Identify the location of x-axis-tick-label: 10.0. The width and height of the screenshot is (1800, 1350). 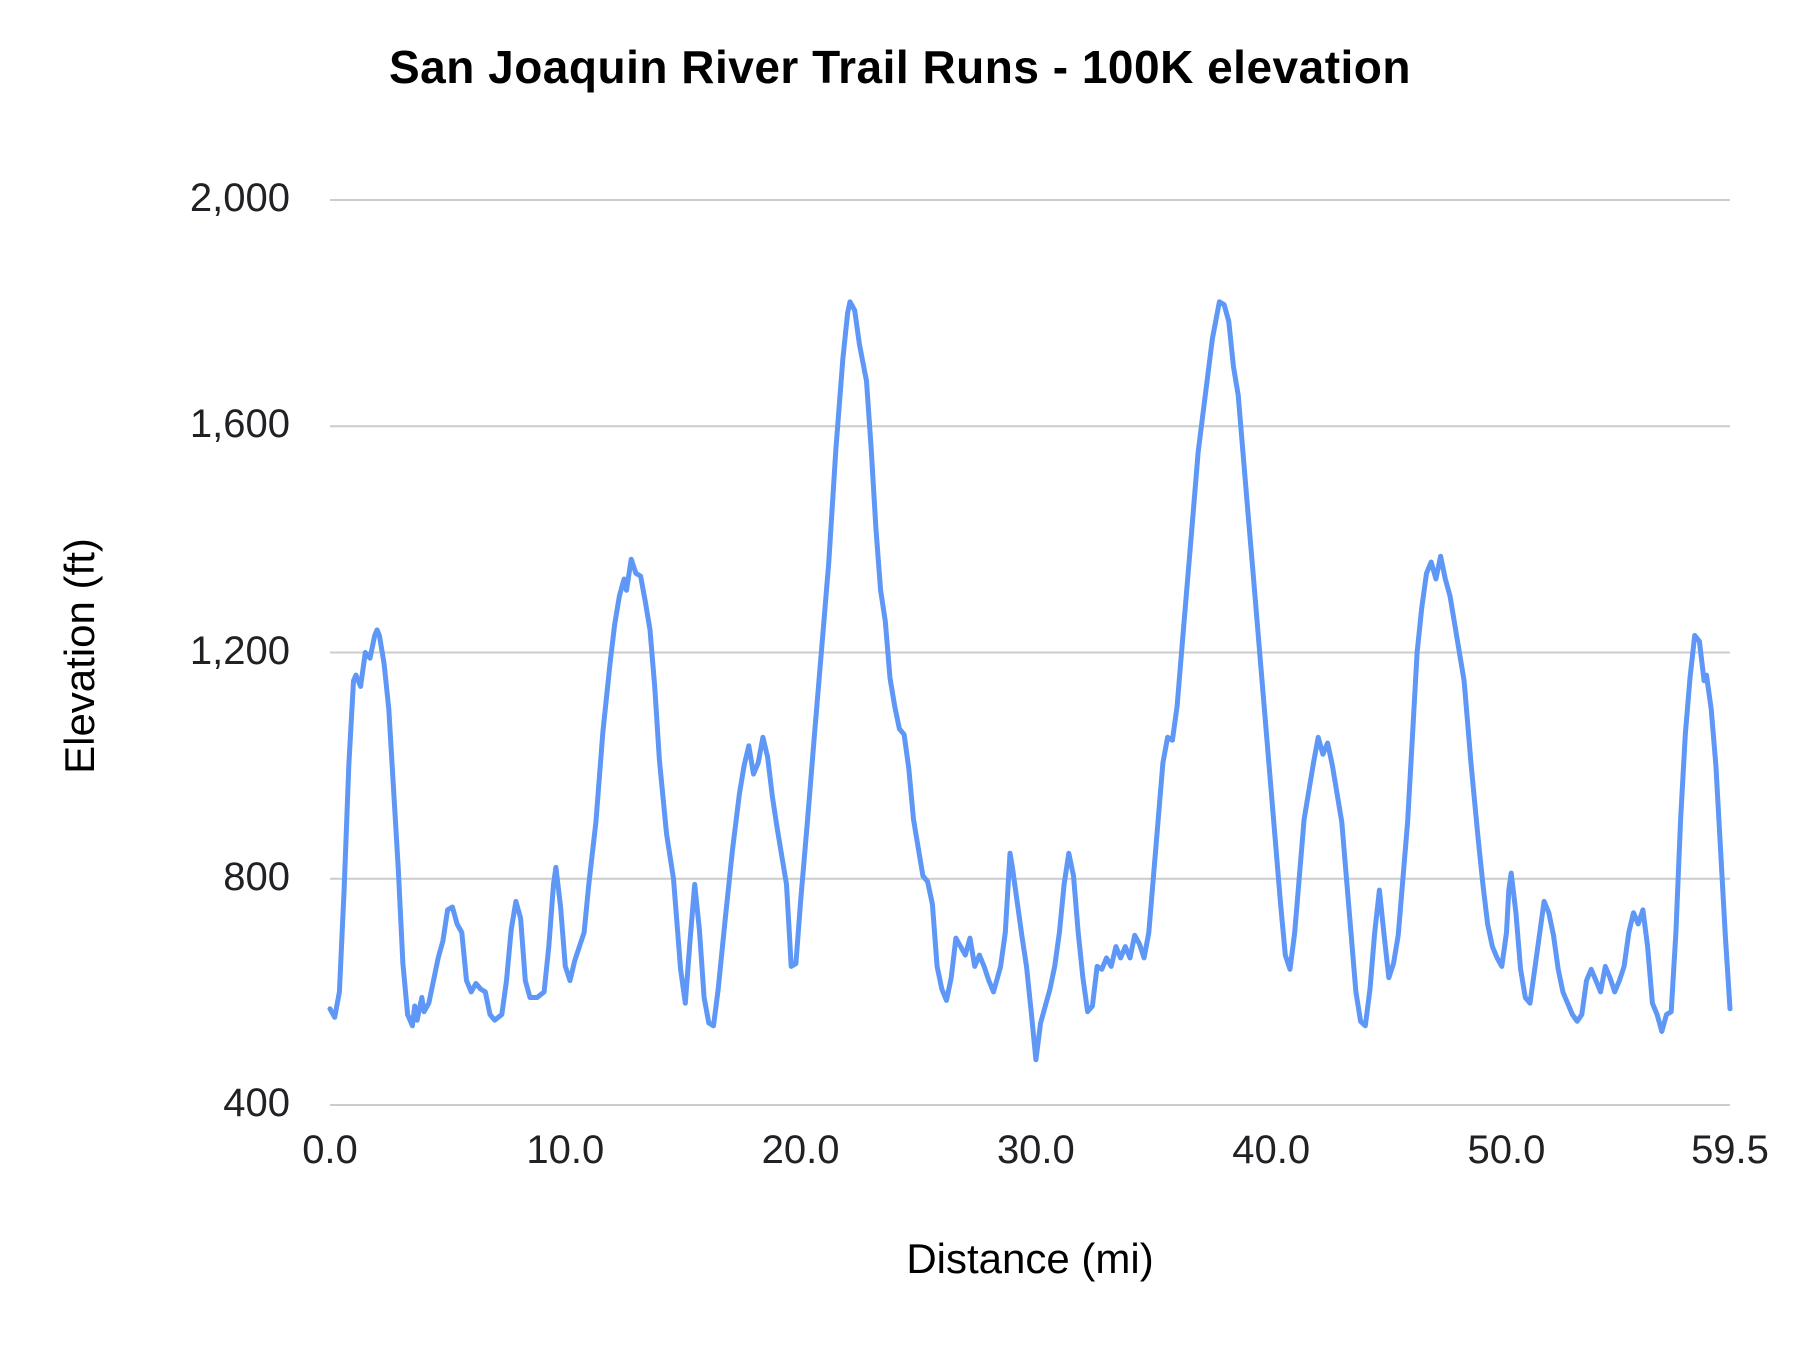
(565, 1150).